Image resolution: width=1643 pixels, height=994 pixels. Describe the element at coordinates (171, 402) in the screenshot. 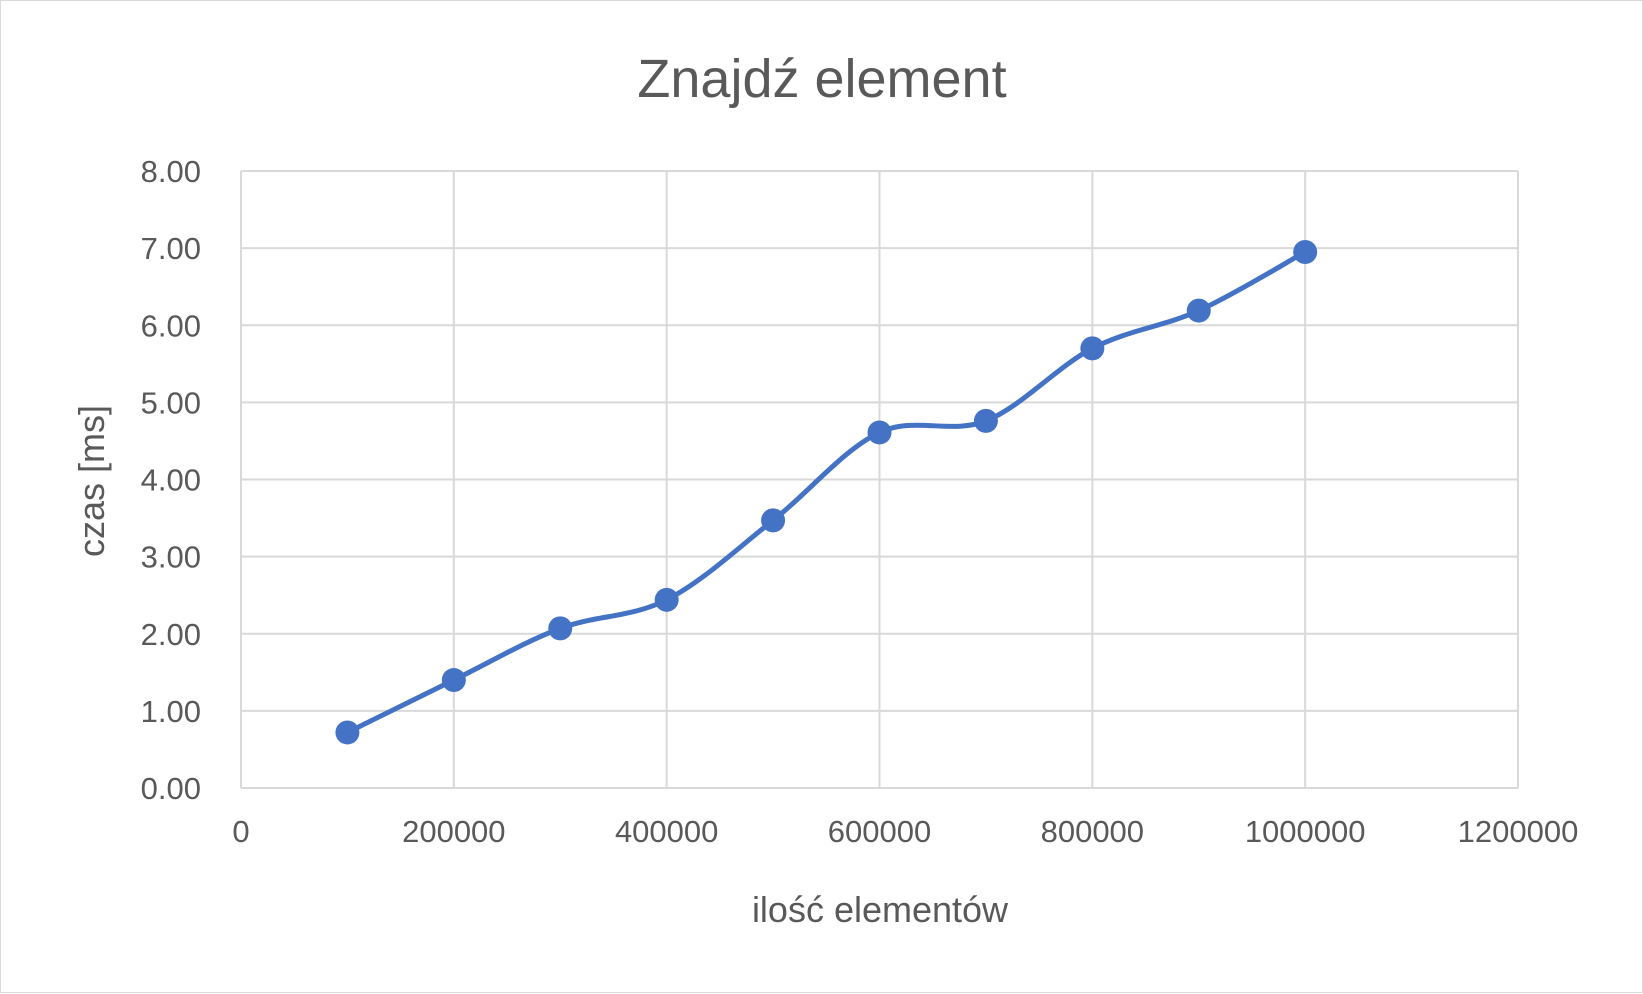

I see `y-tick-label: 5.00` at that location.